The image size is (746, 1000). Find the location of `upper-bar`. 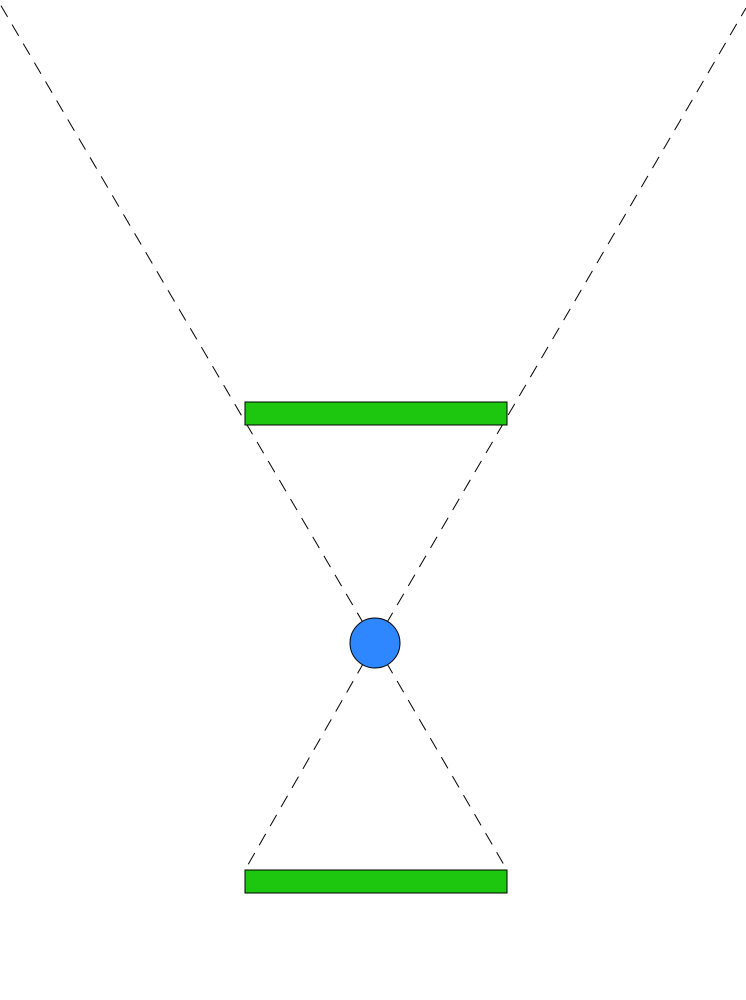

upper-bar is located at coordinates (376, 413).